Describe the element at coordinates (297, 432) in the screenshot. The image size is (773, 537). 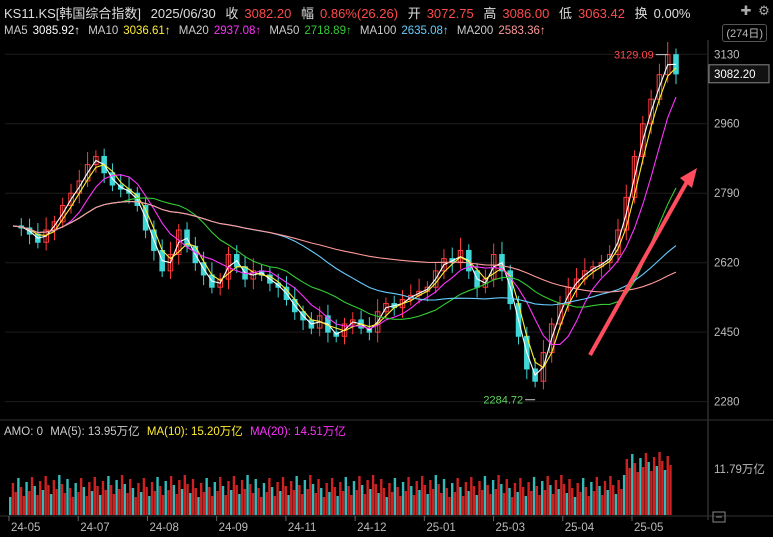
I see `vol-ma20-label: MA(20): 14.51万亿` at that location.